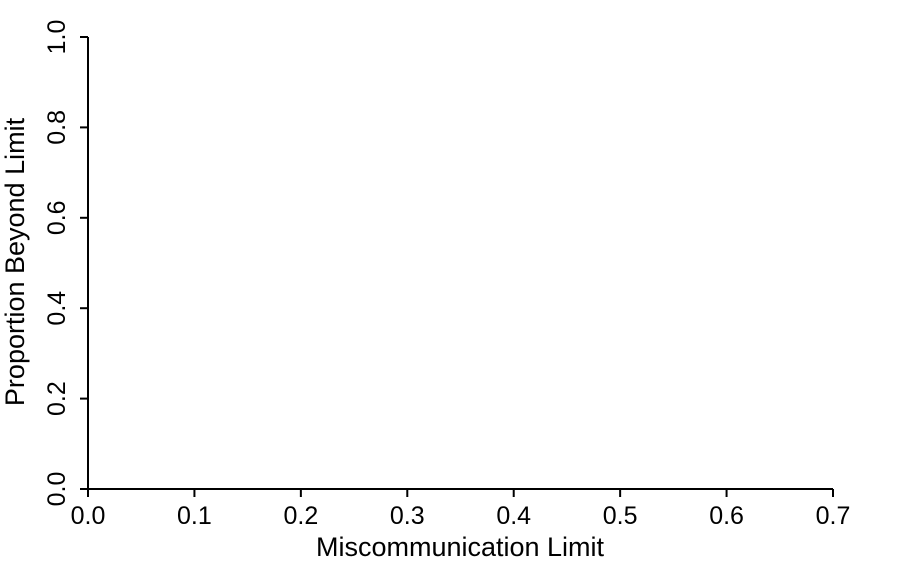  What do you see at coordinates (460, 547) in the screenshot?
I see `x-axis-title: Miscommunication Limit` at bounding box center [460, 547].